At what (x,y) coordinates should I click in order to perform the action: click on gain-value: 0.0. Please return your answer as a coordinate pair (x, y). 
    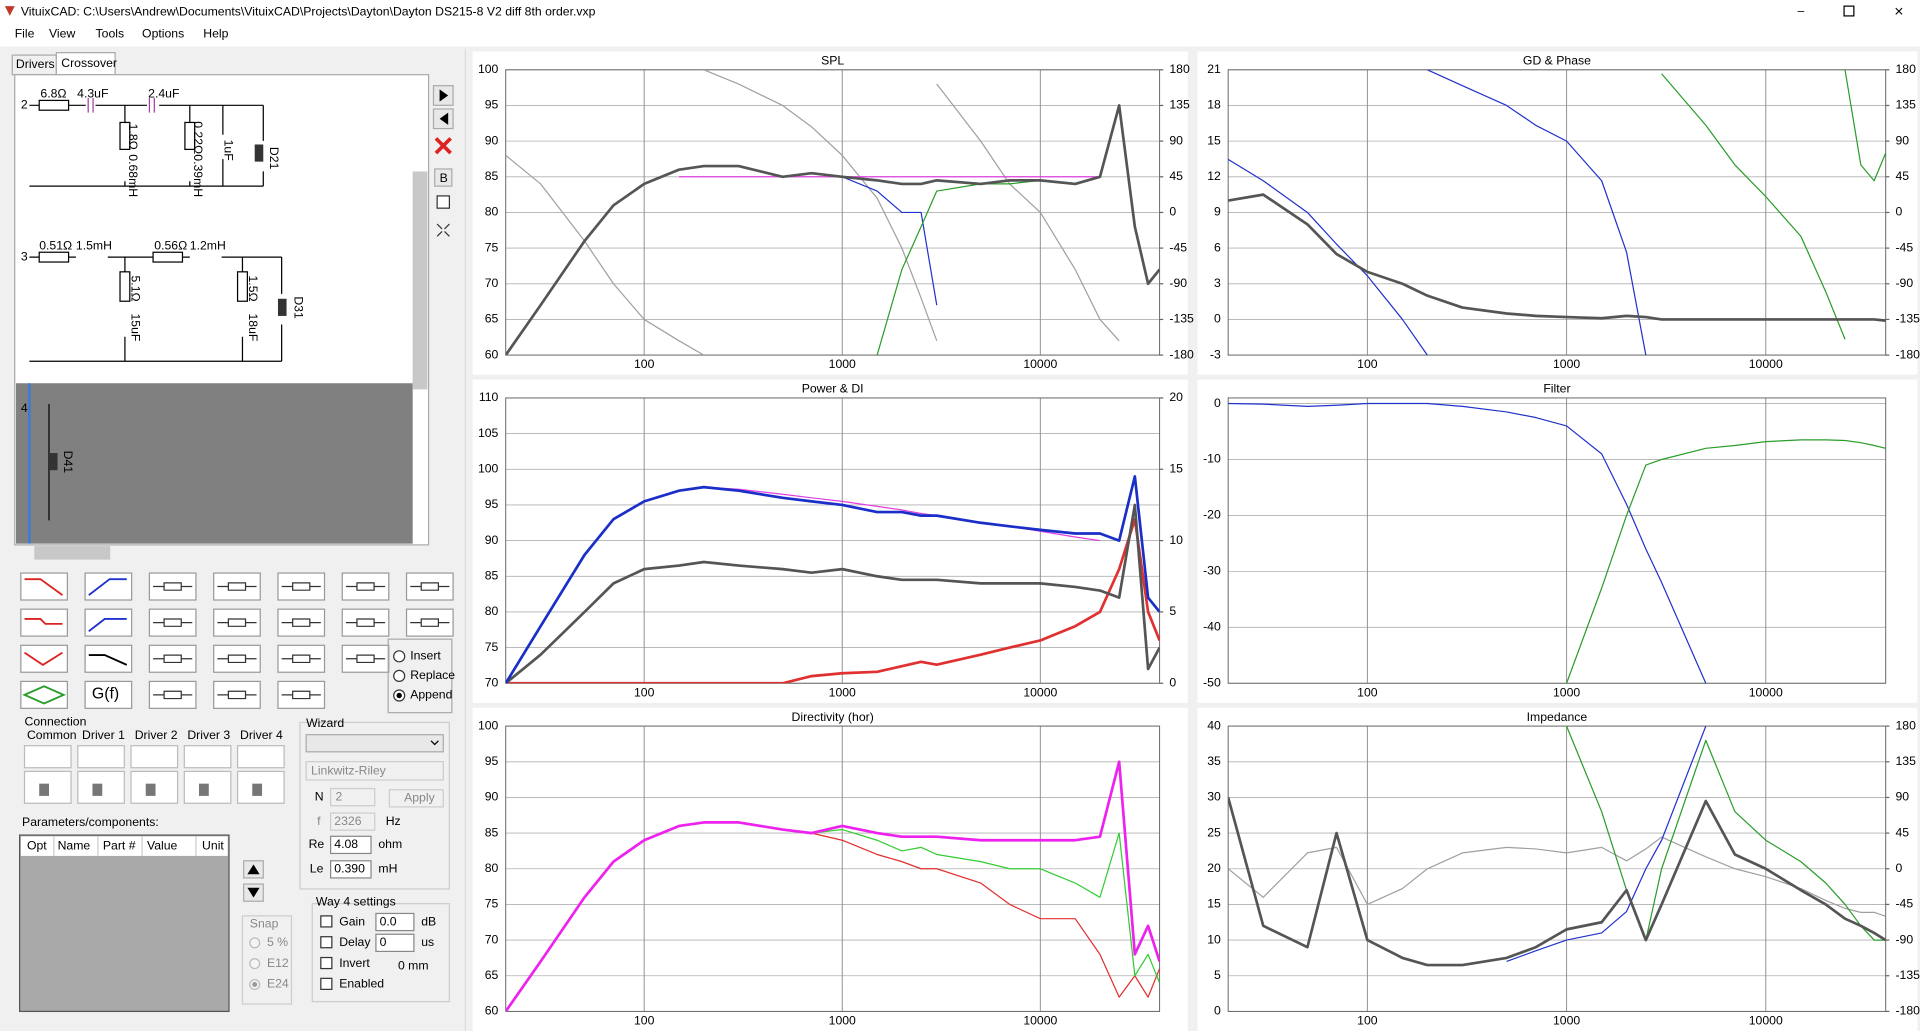
    Looking at the image, I should click on (388, 921).